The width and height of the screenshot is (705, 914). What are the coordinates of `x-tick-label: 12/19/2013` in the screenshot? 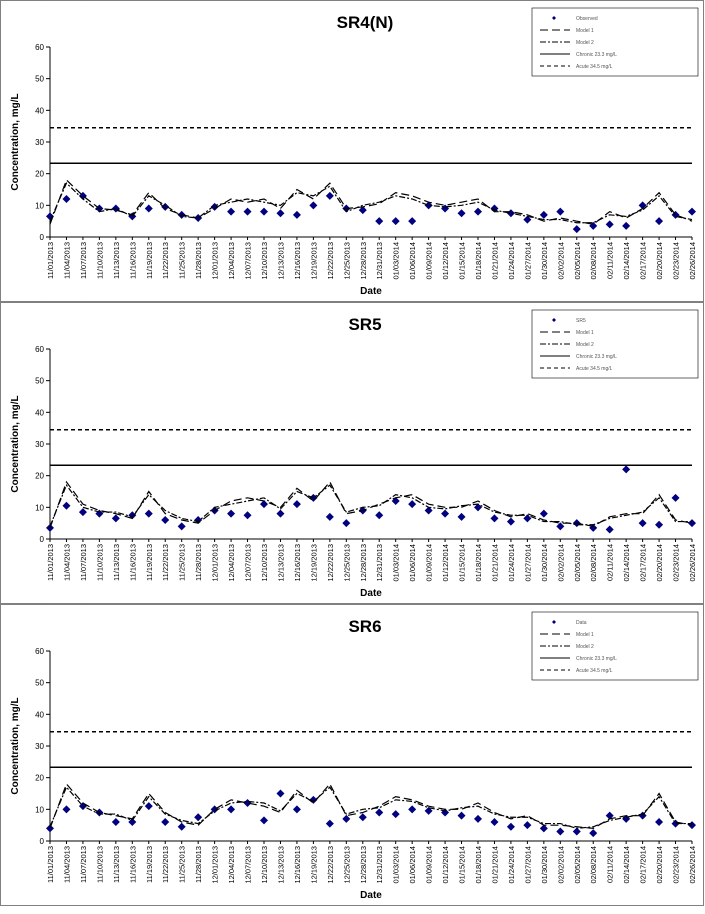 It's located at (313, 865).